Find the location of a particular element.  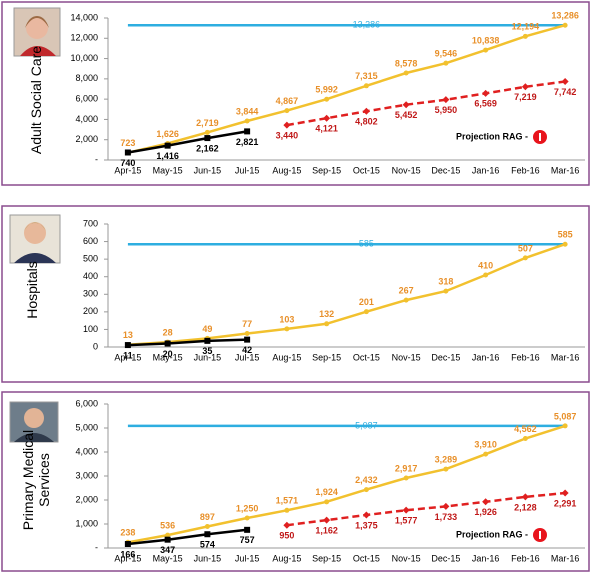

data-label: 10,838 is located at coordinates (486, 40).